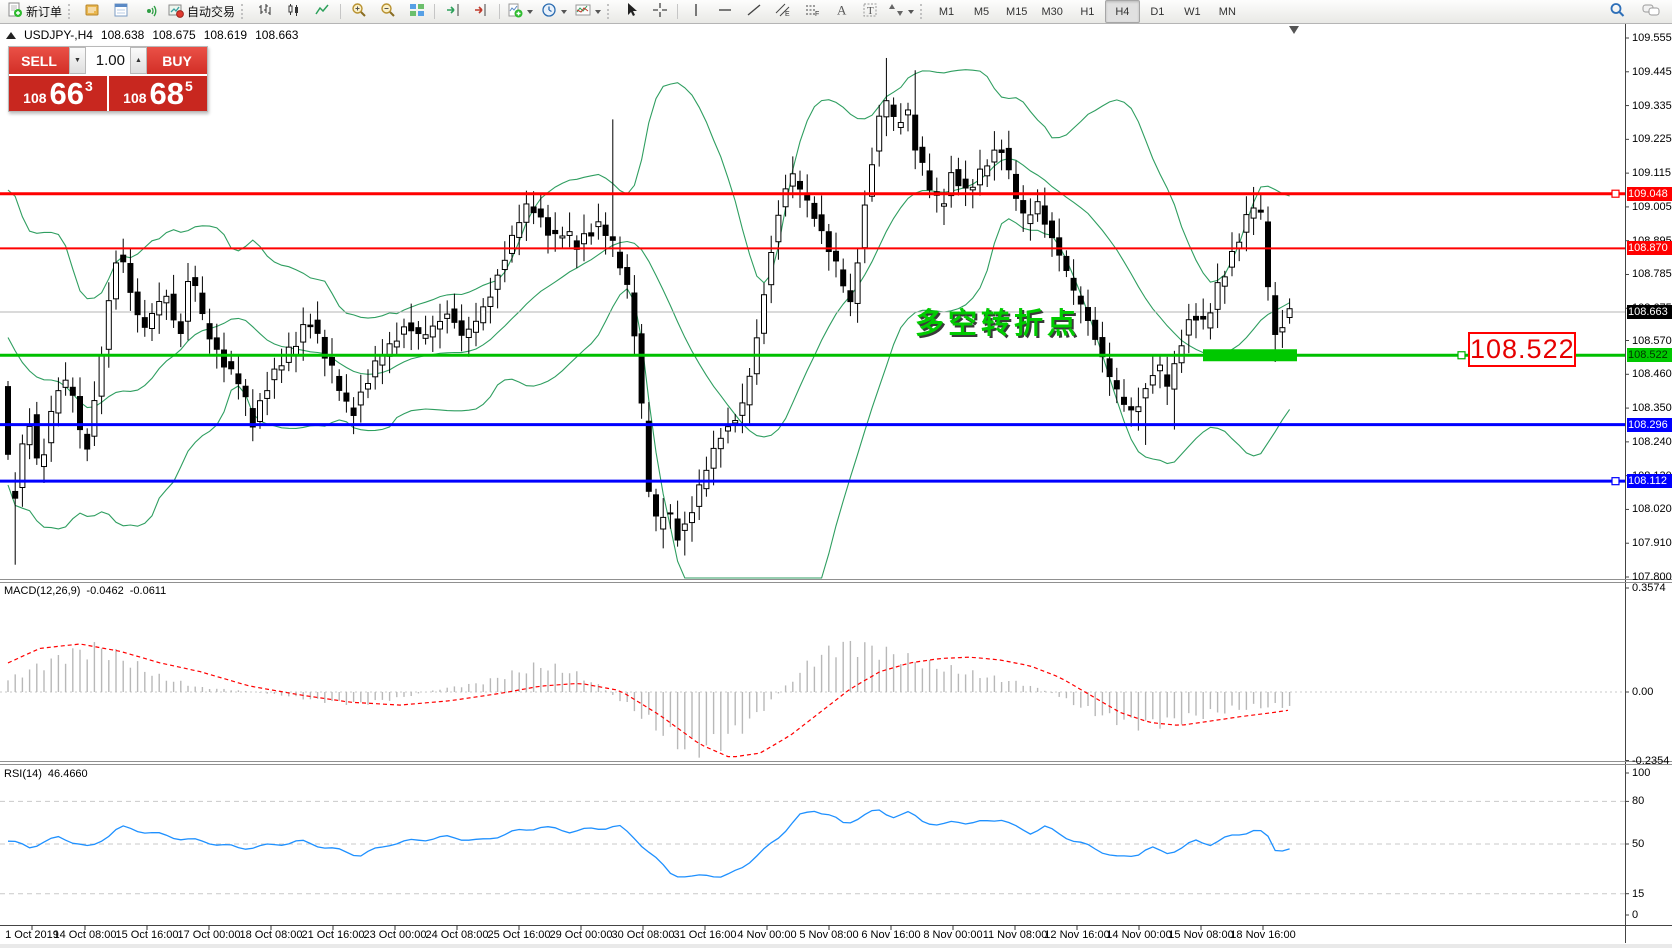 The height and width of the screenshot is (948, 1672). I want to click on zoom-out-icon, so click(388, 11).